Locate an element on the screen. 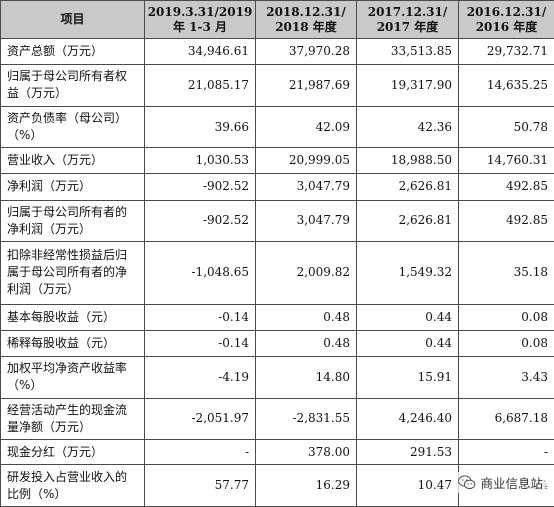 This screenshot has width=554, height=507. cell-value: 50.78 is located at coordinates (506, 127).